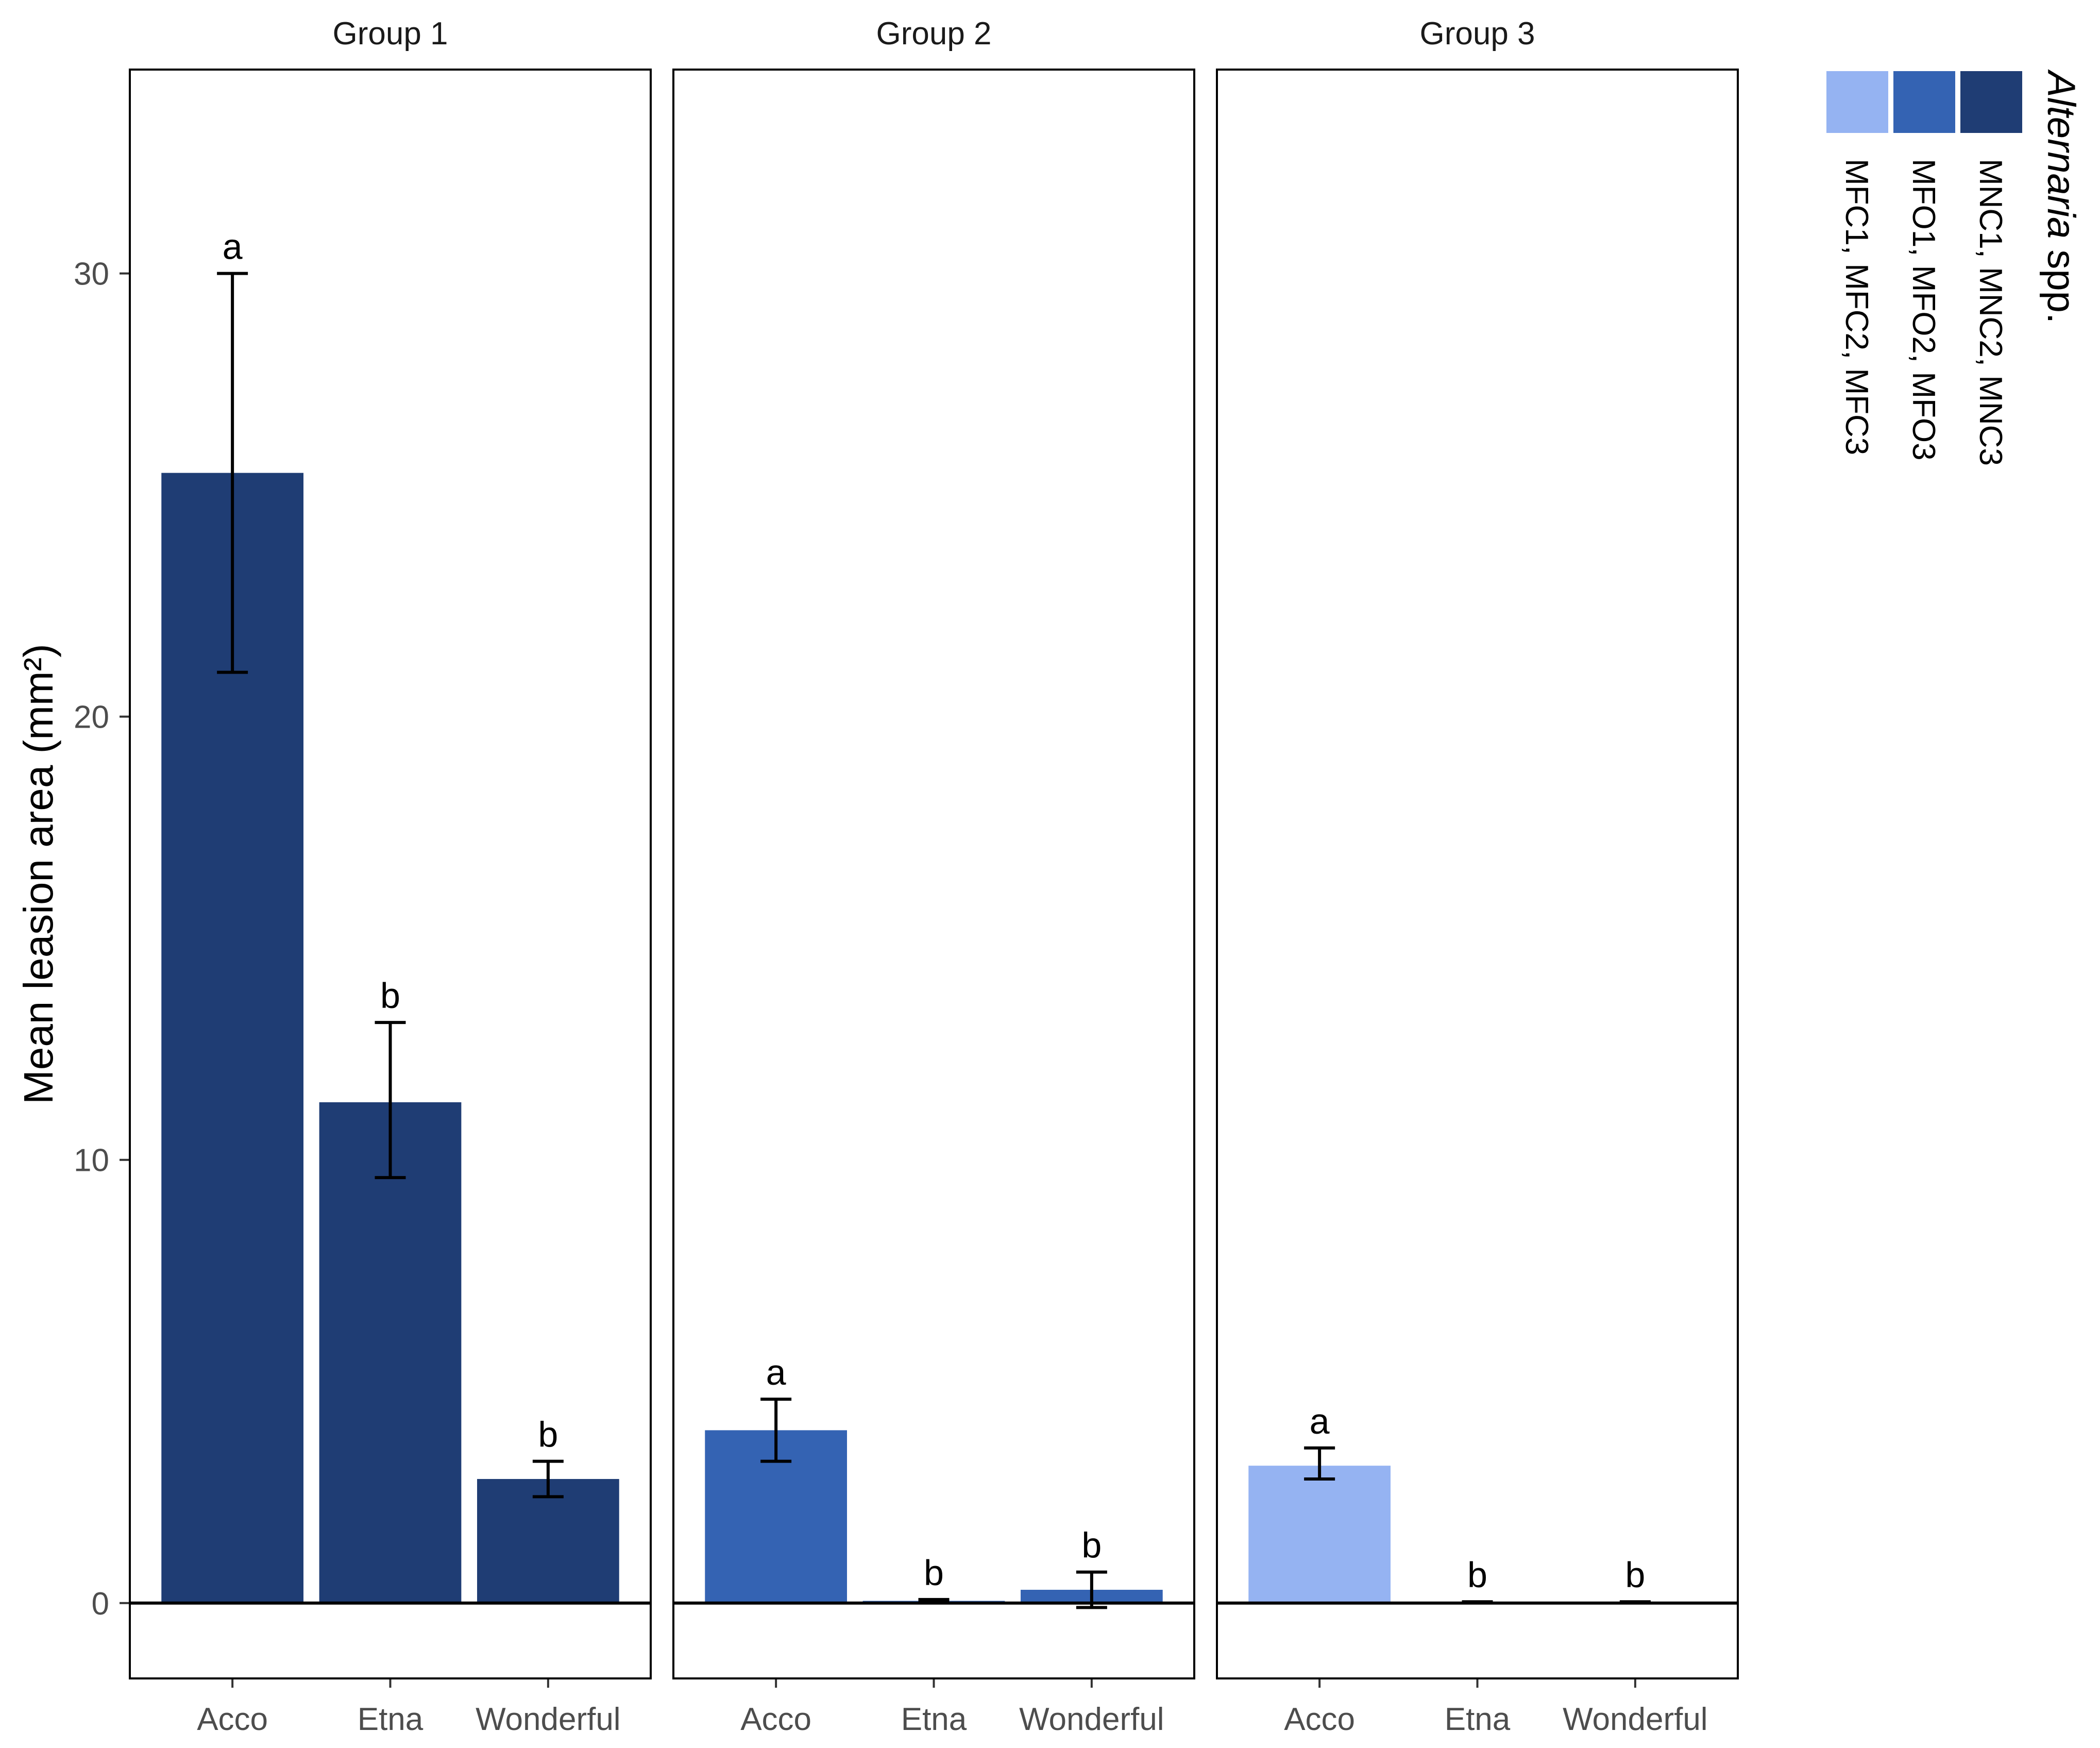 This screenshot has width=2100, height=1748. Describe the element at coordinates (1856, 307) in the screenshot. I see `legend-label: MFC1, MFC2, MFC3` at that location.